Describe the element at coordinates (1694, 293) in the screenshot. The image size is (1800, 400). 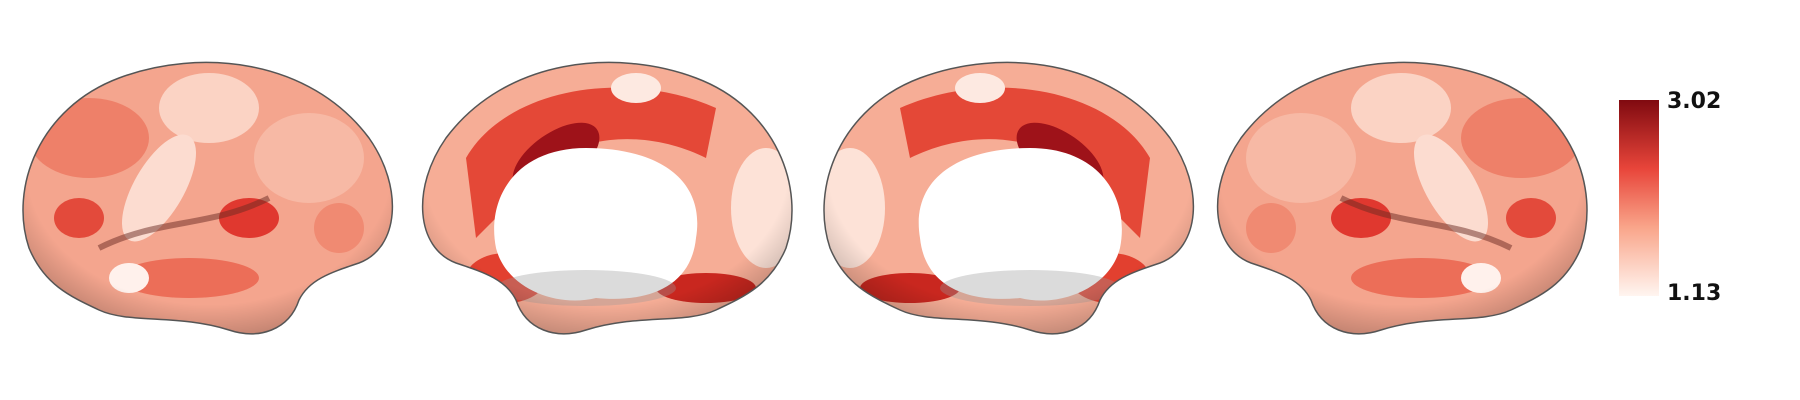
I see `colorbar-min: 1.13` at that location.